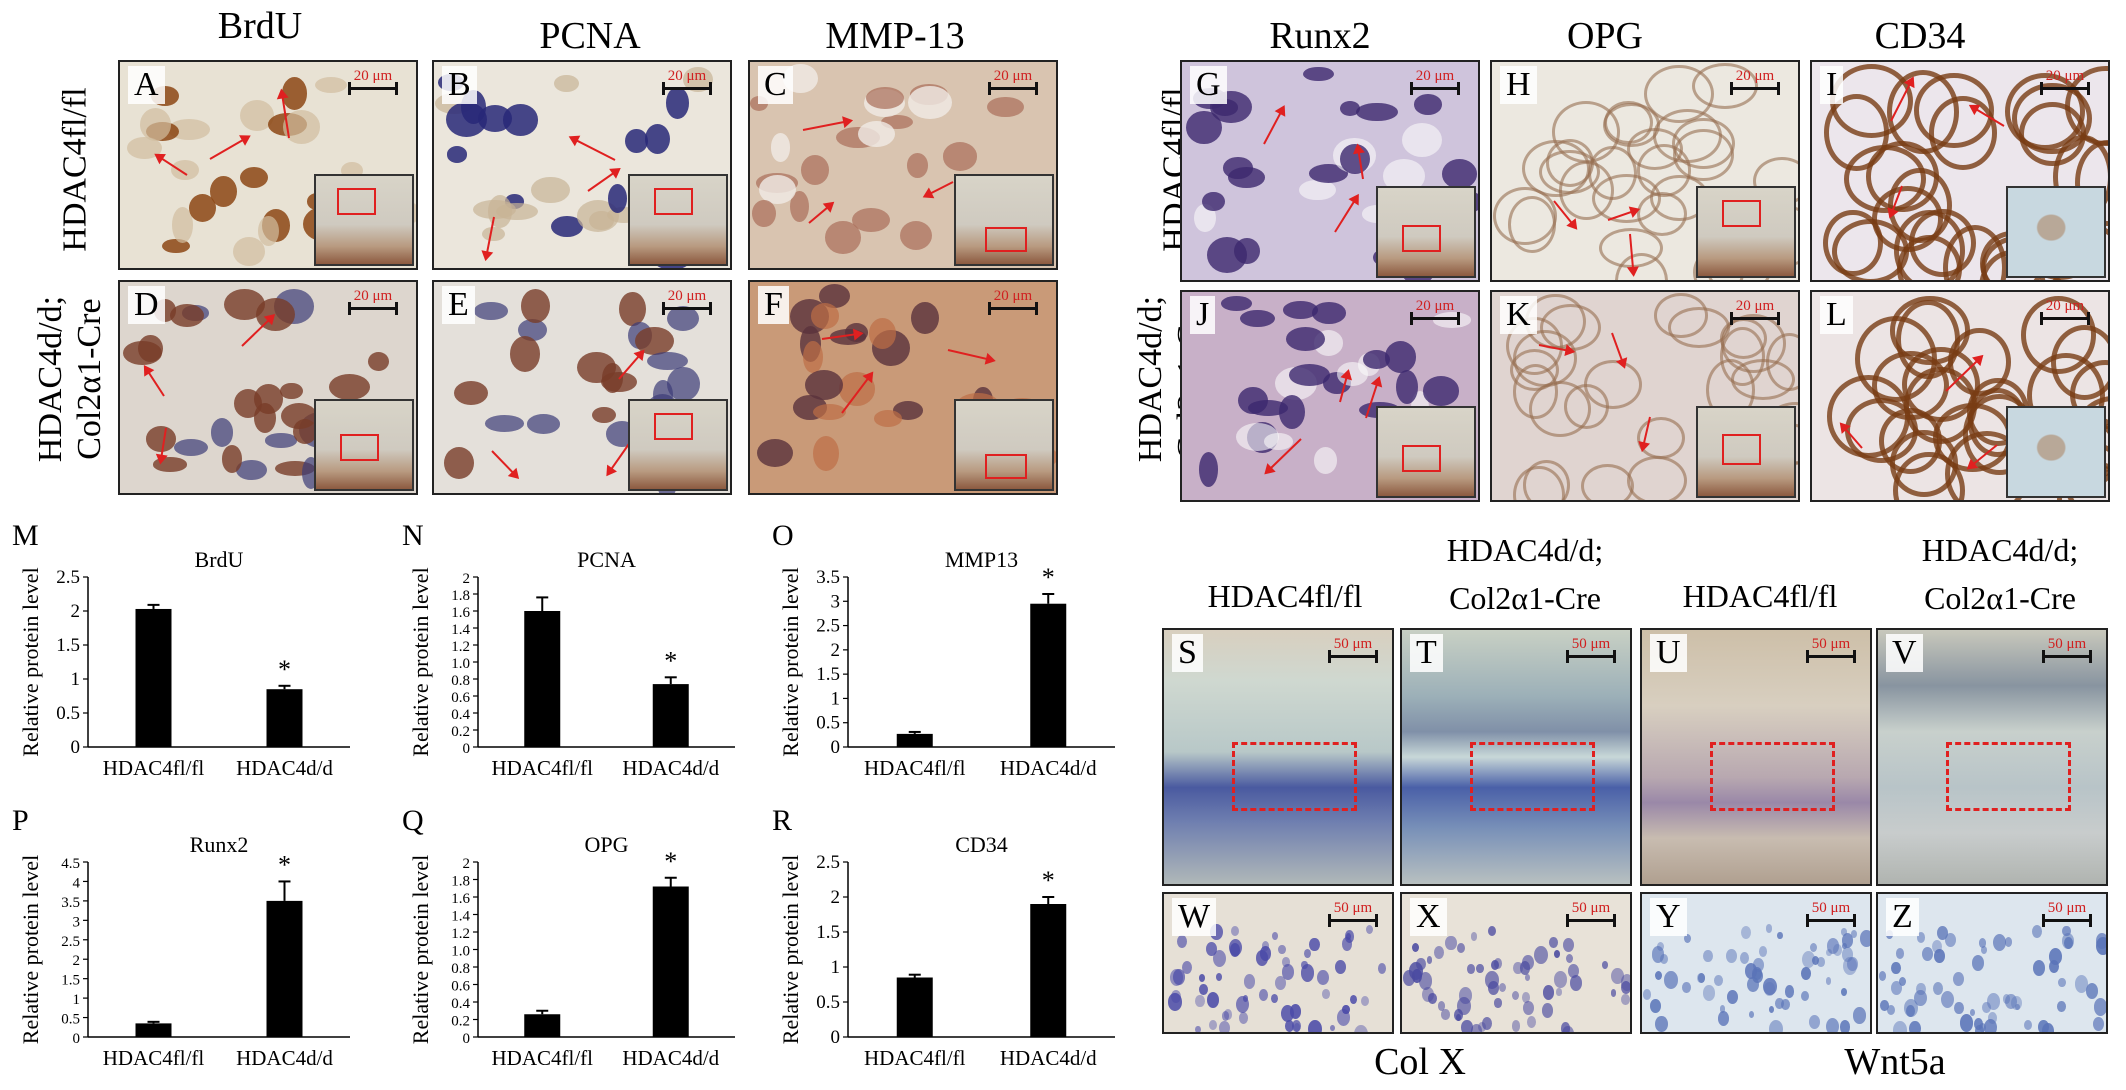  I want to click on row-label-left-bottom: HDAC4d/d; Col2α1-Cre, so click(70, 379).